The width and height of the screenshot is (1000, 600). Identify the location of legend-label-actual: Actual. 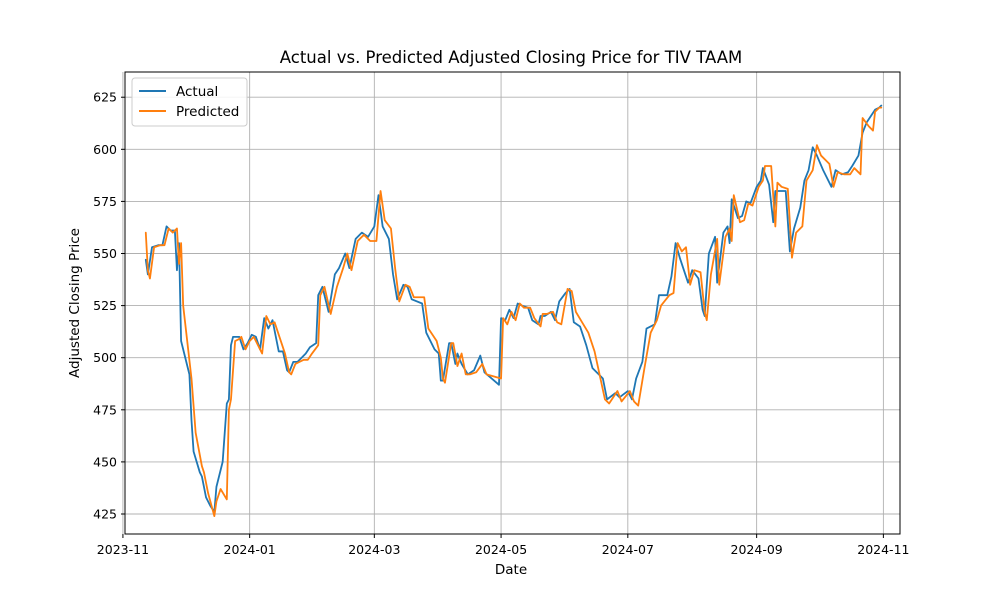
(197, 92).